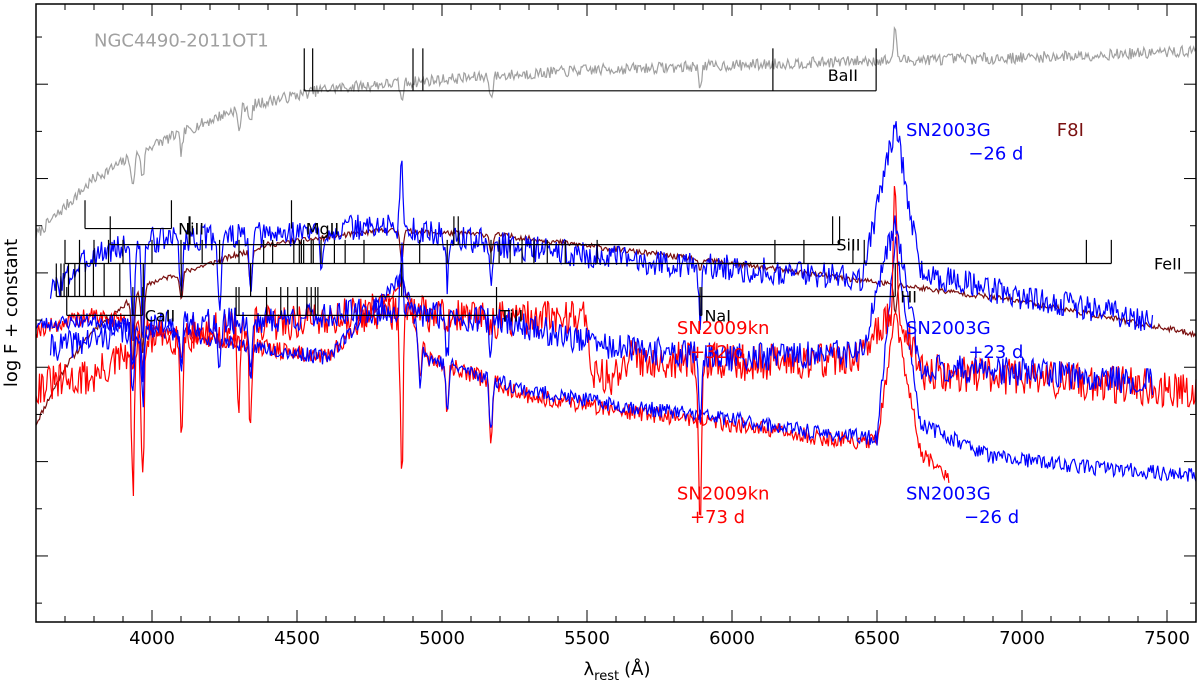  What do you see at coordinates (322, 229) in the screenshot?
I see `lineid-label-mgii: MgII` at bounding box center [322, 229].